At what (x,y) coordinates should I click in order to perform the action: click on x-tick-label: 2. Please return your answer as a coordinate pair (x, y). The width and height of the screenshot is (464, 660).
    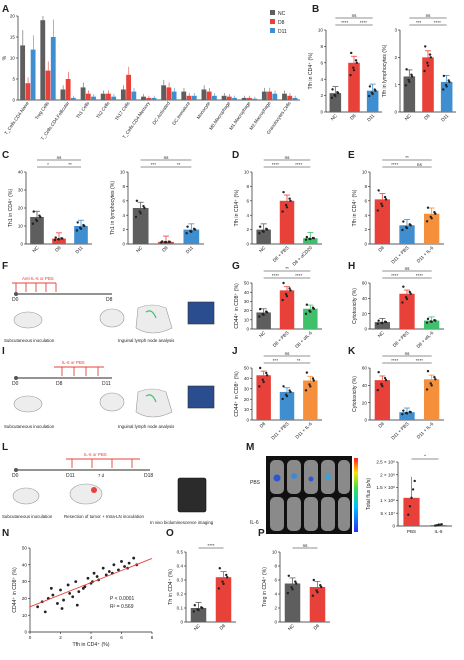
    Looking at the image, I should click on (60, 637).